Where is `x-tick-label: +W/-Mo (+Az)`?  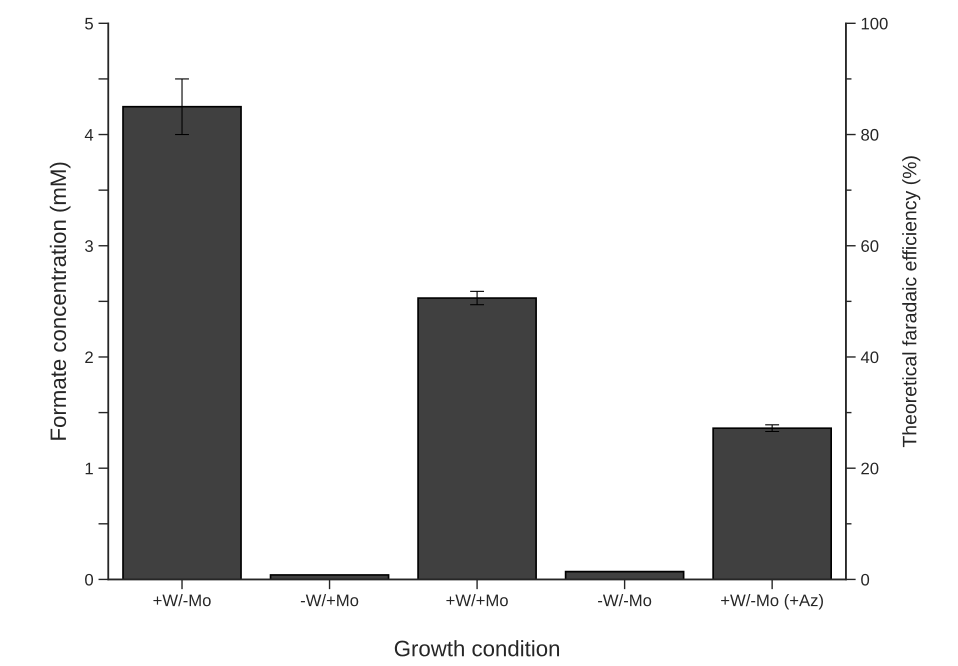
x-tick-label: +W/-Mo (+Az) is located at coordinates (772, 602).